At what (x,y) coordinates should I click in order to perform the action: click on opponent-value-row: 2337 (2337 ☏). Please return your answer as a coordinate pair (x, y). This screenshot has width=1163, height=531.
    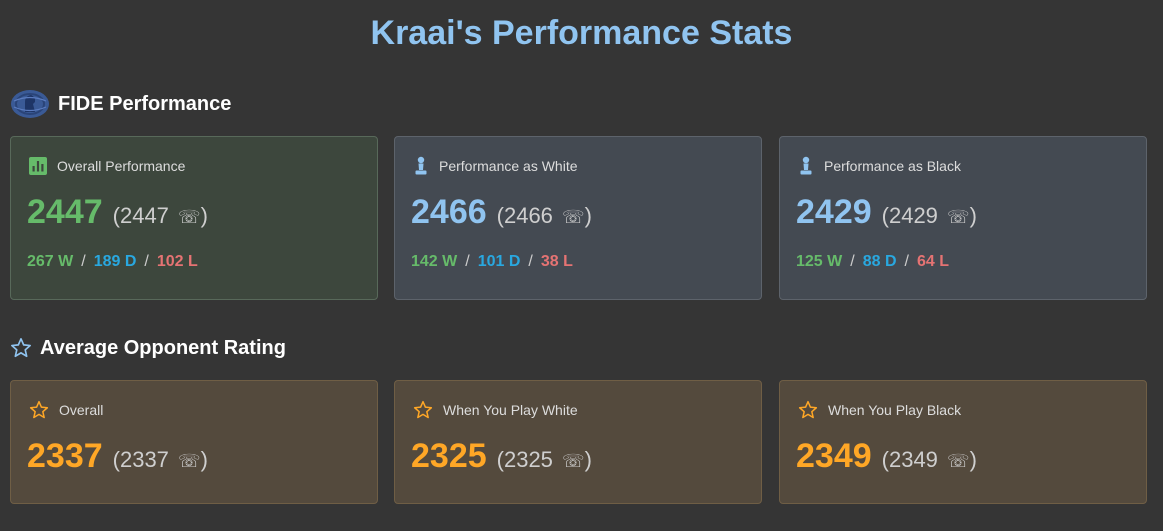
    Looking at the image, I should click on (117, 456).